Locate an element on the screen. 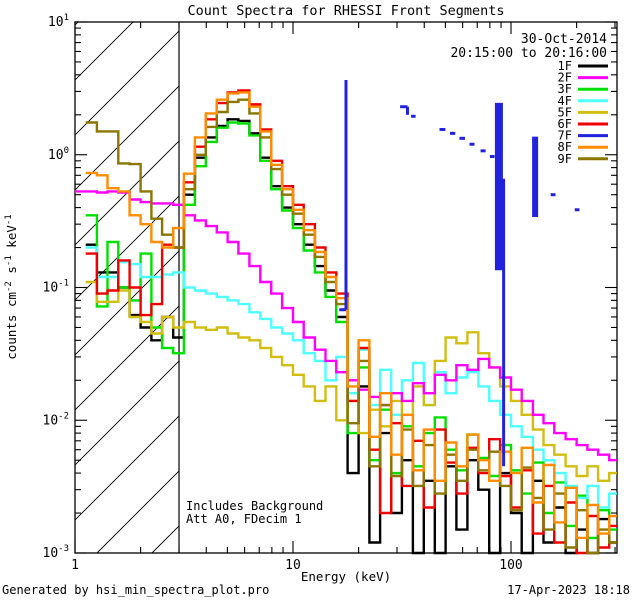  footer-timestamp: 17-Apr-2023 18:18 is located at coordinates (568, 590).